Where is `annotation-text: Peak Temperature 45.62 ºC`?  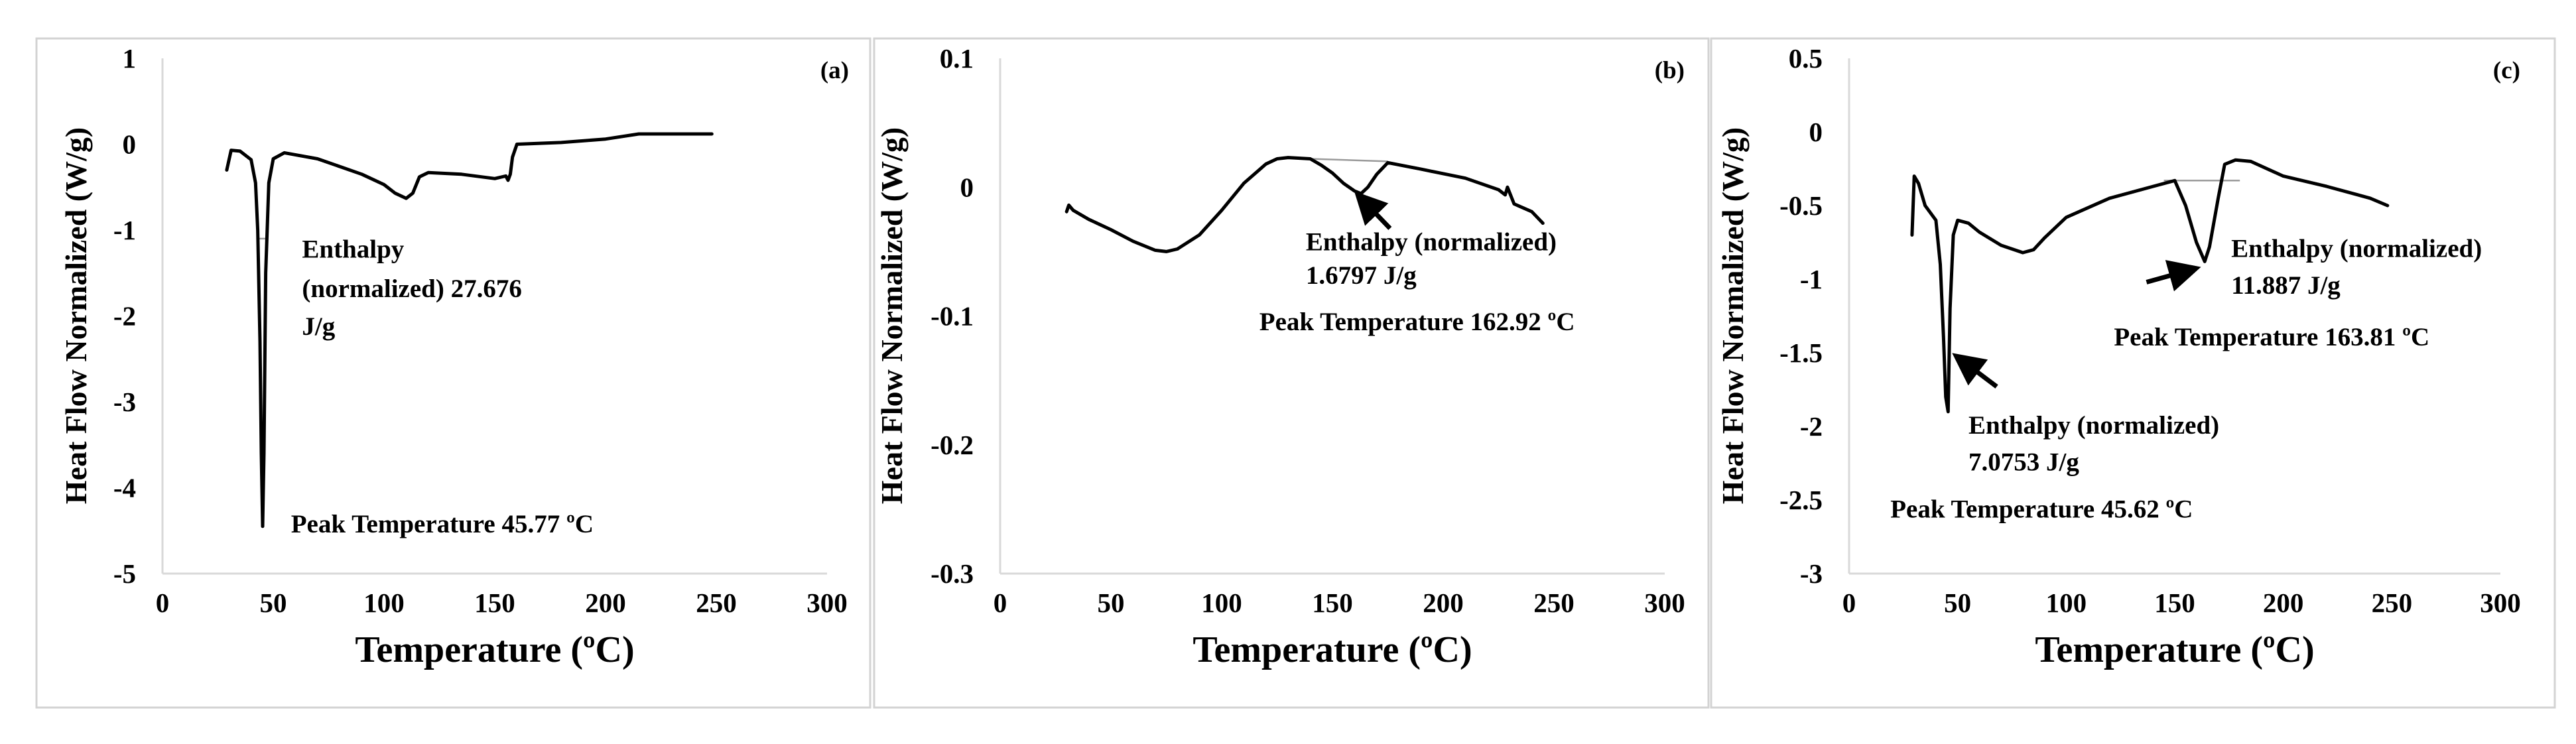 annotation-text: Peak Temperature 45.62 ºC is located at coordinates (2042, 509).